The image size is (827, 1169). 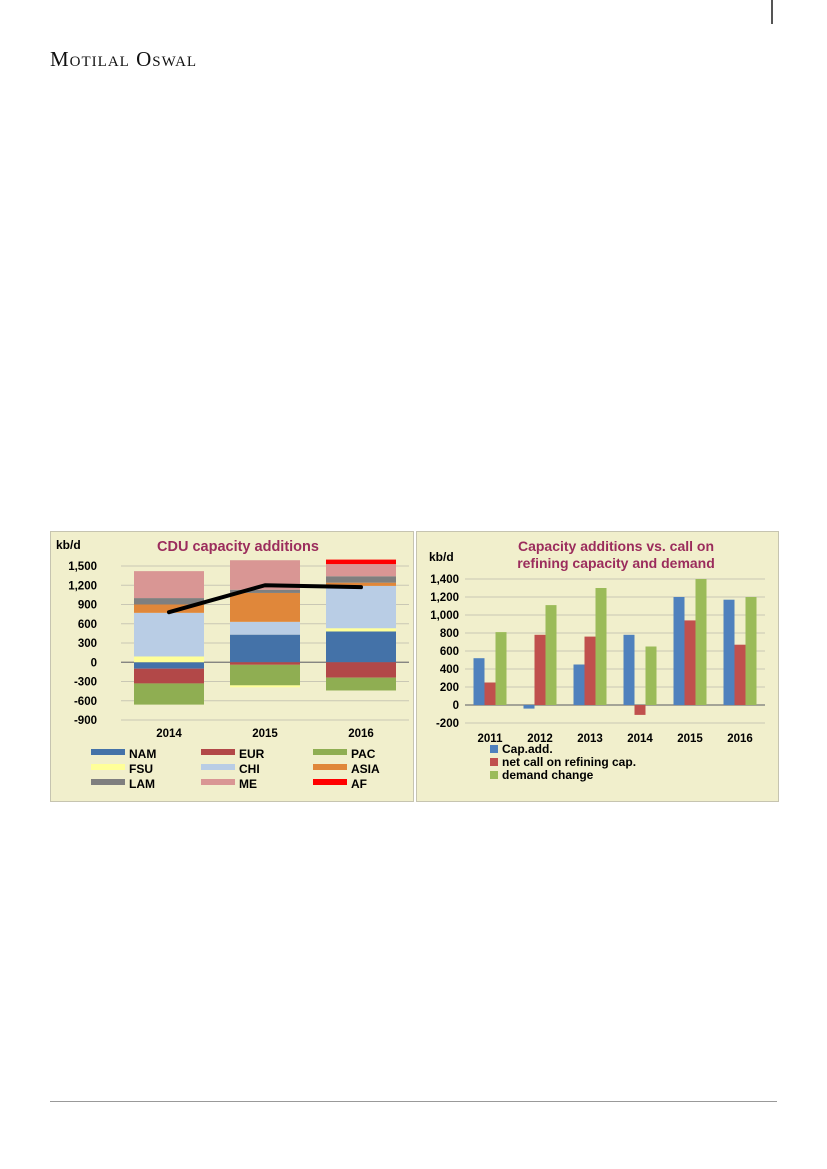 I want to click on legend-item: demand change, so click(x=542, y=775).